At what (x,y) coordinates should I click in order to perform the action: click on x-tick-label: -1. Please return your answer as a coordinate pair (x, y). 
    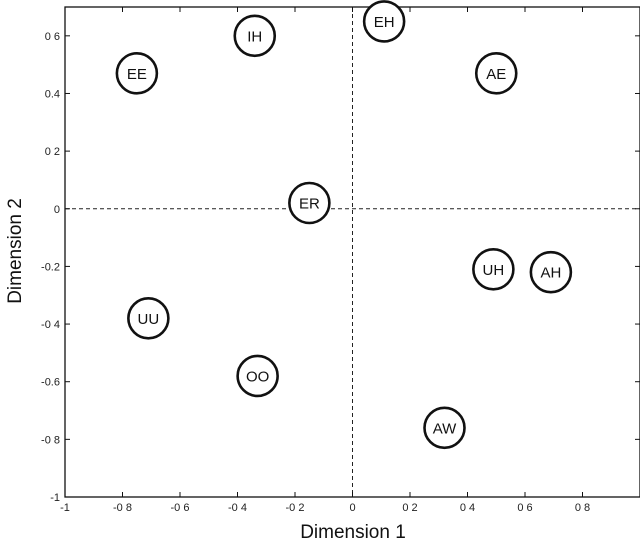
    Looking at the image, I should click on (65, 508).